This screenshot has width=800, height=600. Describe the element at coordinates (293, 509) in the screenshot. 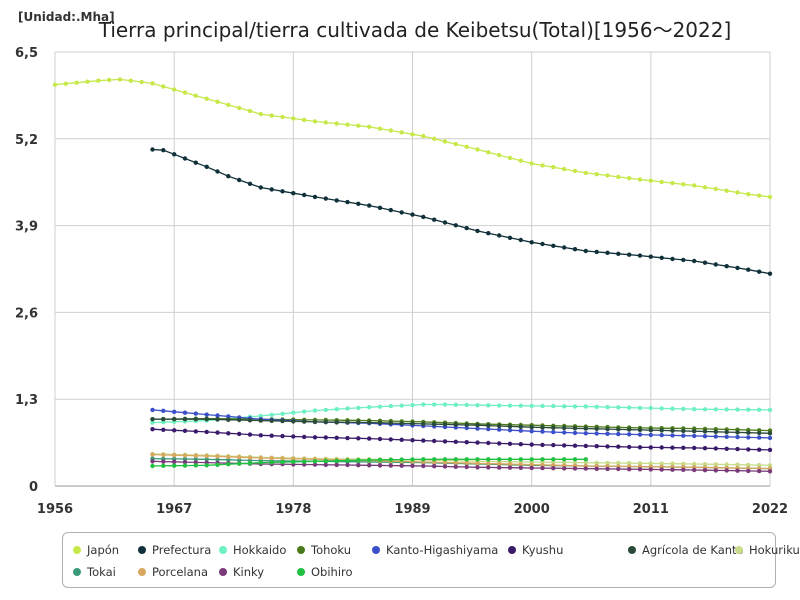

I see `x-tick-label: 1978` at that location.